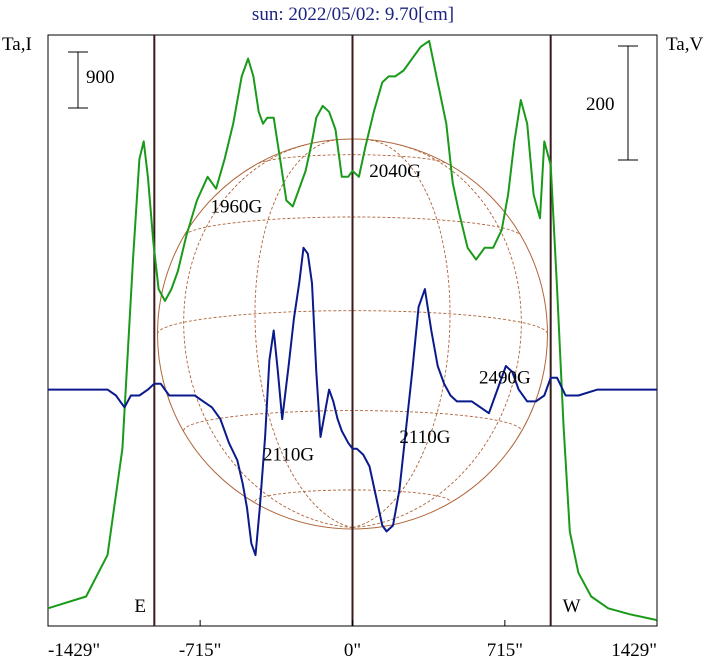 This screenshot has height=662, width=708. What do you see at coordinates (100, 77) in the screenshot?
I see `left-scale-bar-label: 900` at bounding box center [100, 77].